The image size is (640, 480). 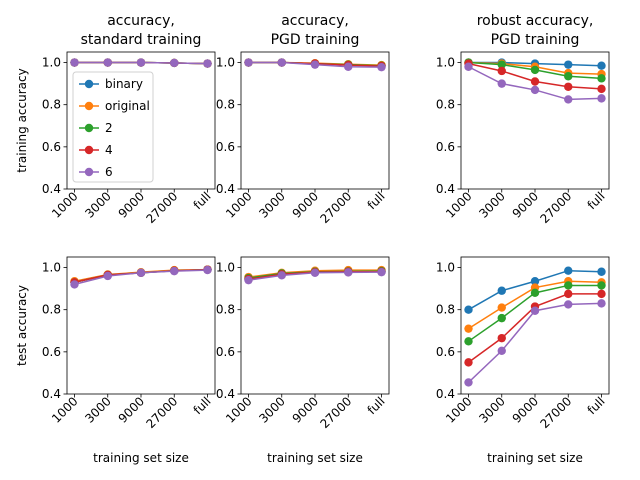 What do you see at coordinates (109, 150) in the screenshot?
I see `legend-label-4: 4` at bounding box center [109, 150].